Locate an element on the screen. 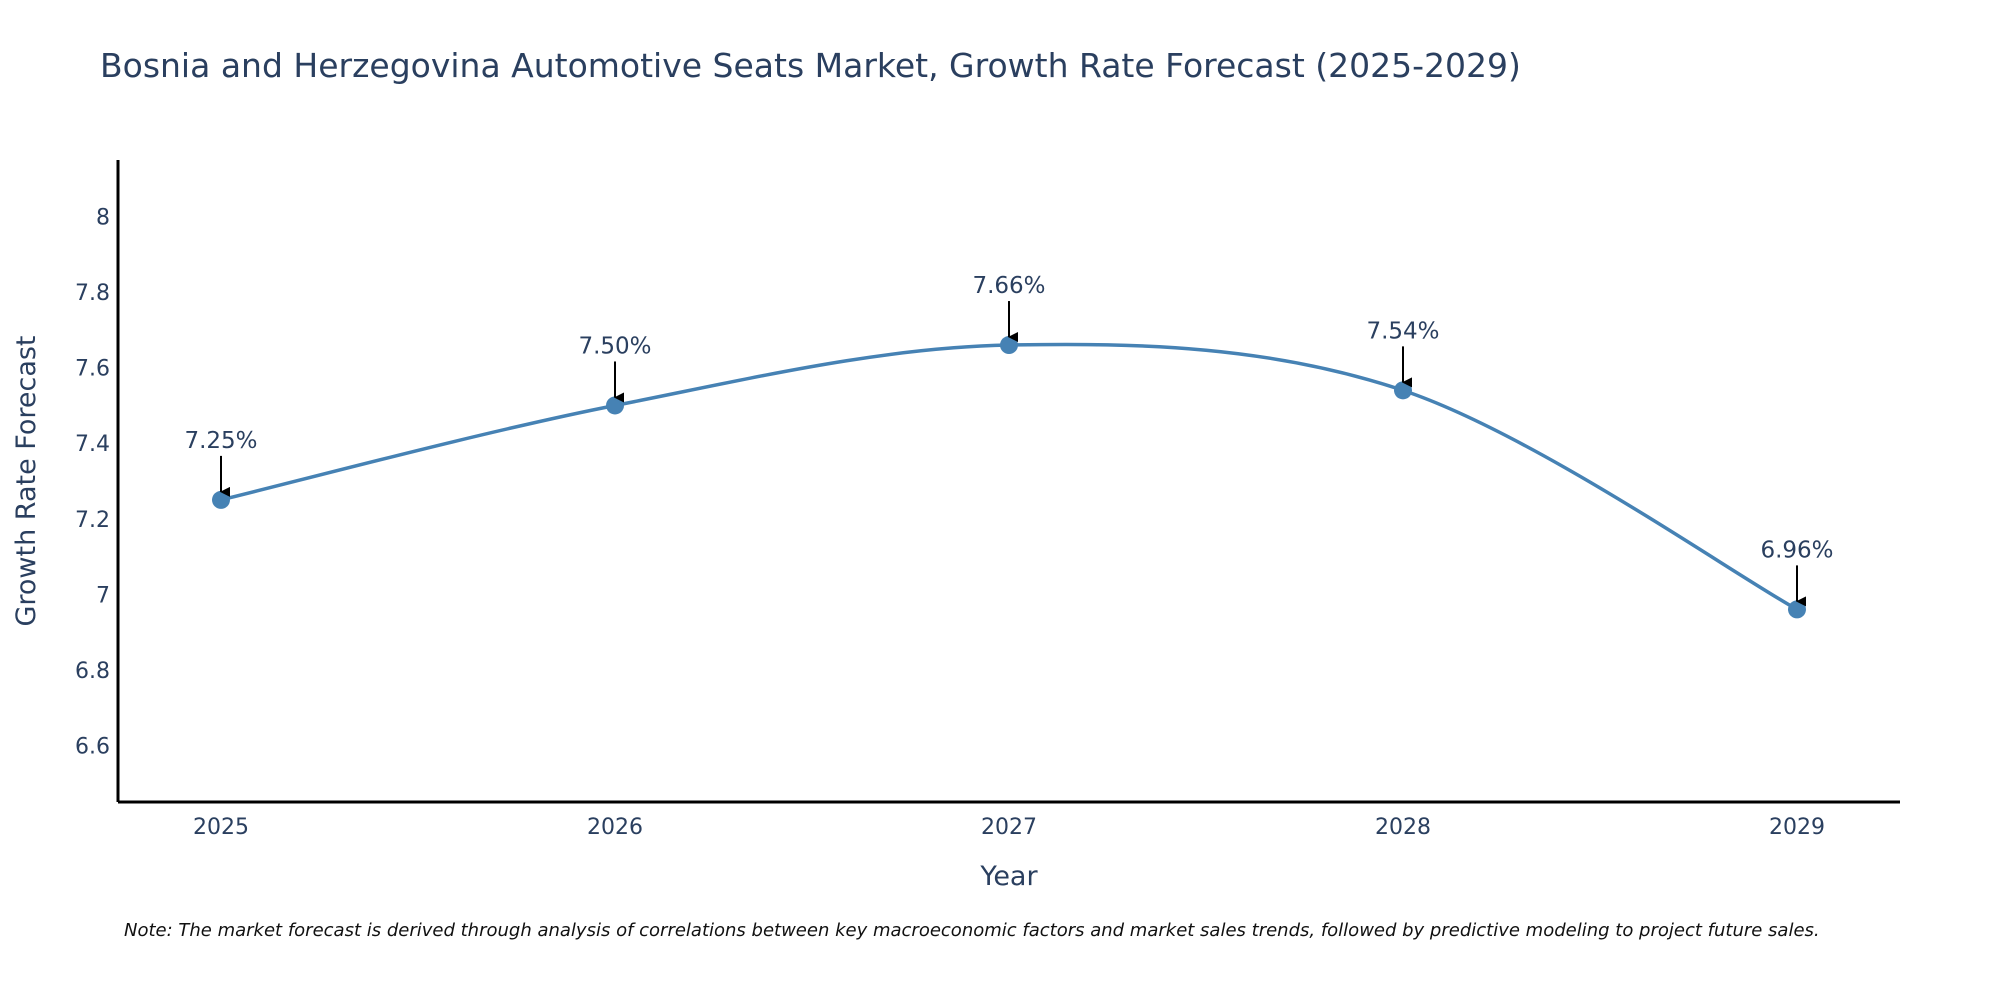  y-tick-label: 6.6 is located at coordinates (92, 746).